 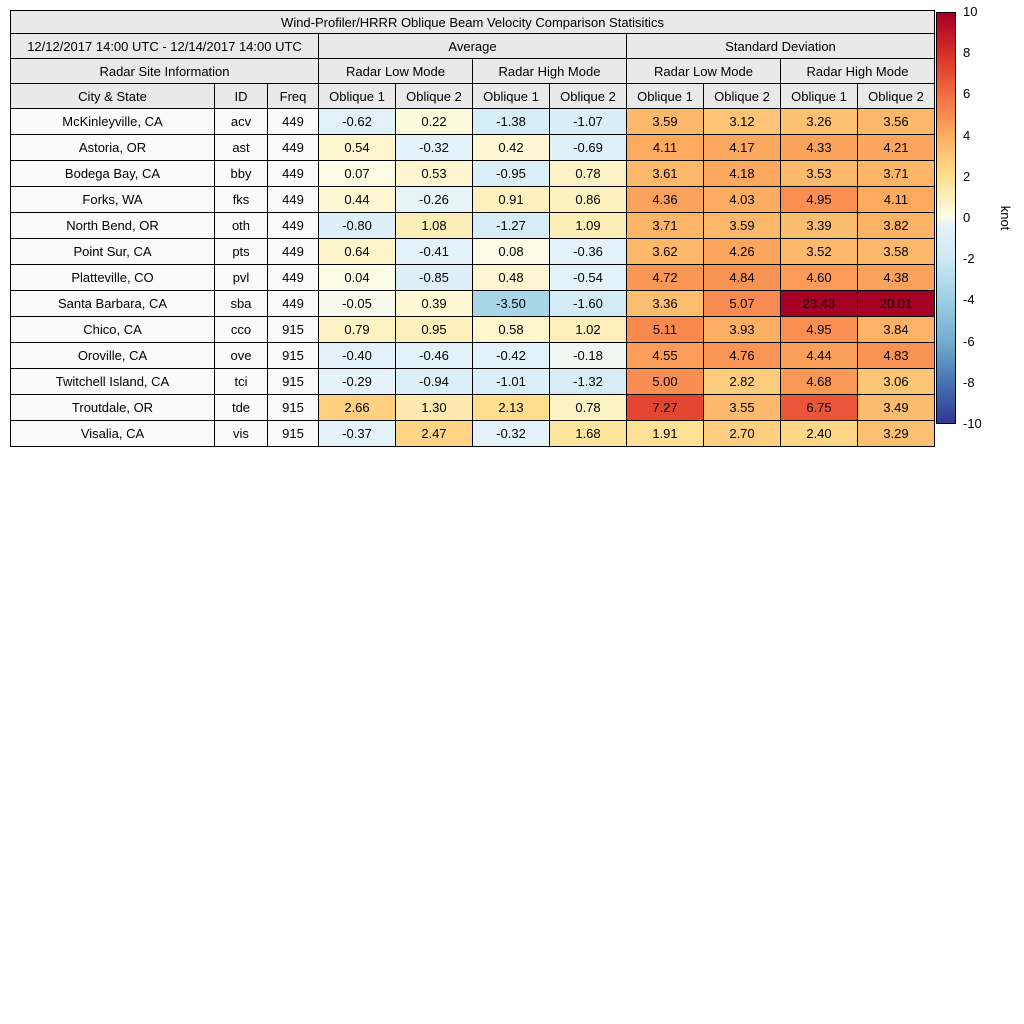 I want to click on value-cell: 4.26, so click(x=742, y=251).